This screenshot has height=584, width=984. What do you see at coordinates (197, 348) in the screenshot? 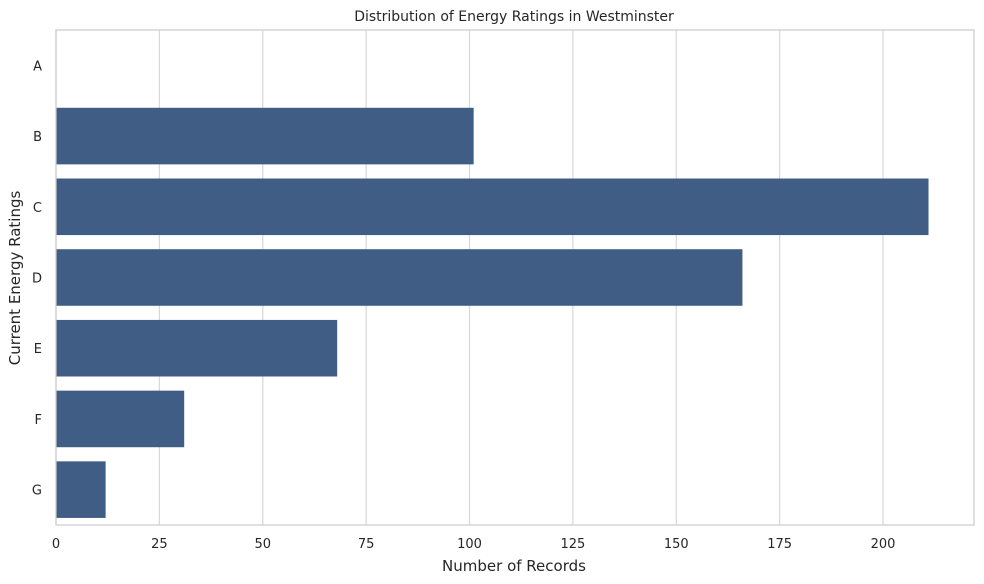
I see `bar-E` at bounding box center [197, 348].